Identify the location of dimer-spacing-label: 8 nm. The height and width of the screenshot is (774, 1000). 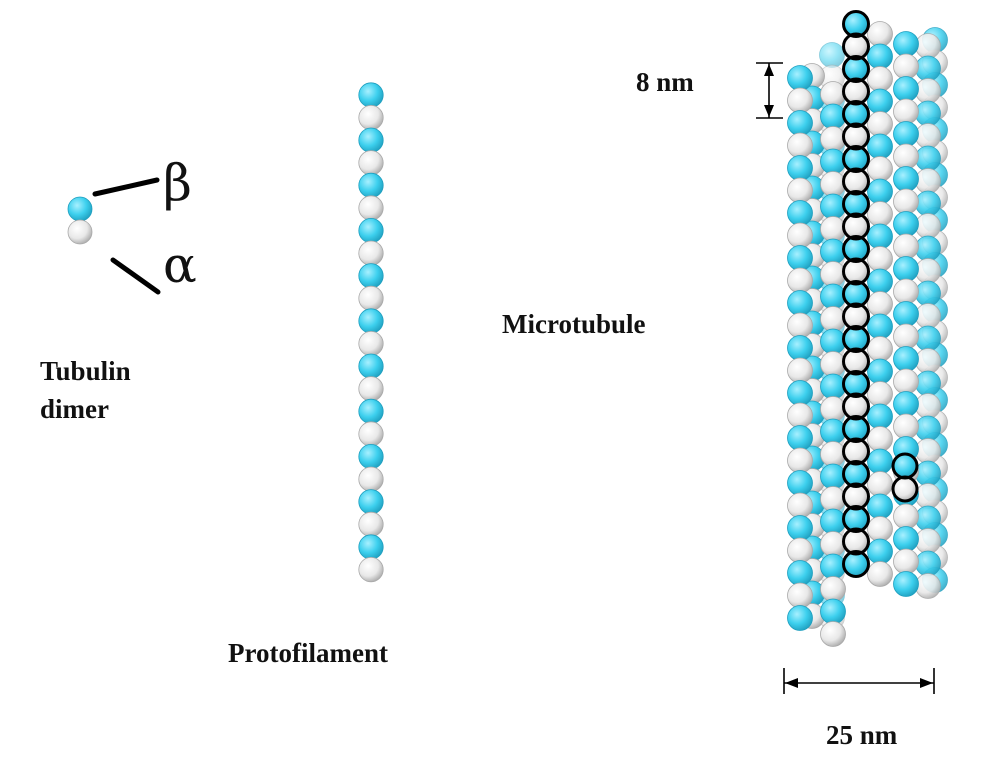
(665, 82).